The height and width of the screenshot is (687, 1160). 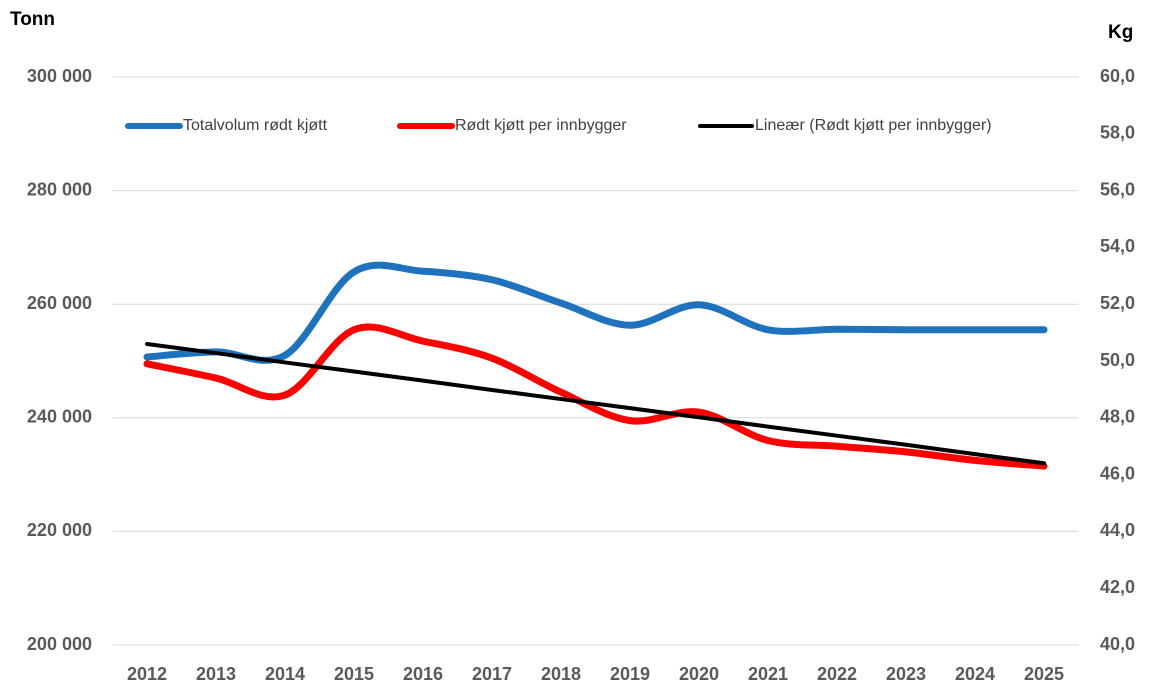 I want to click on y2-tick-label: 52,0, so click(x=1117, y=303).